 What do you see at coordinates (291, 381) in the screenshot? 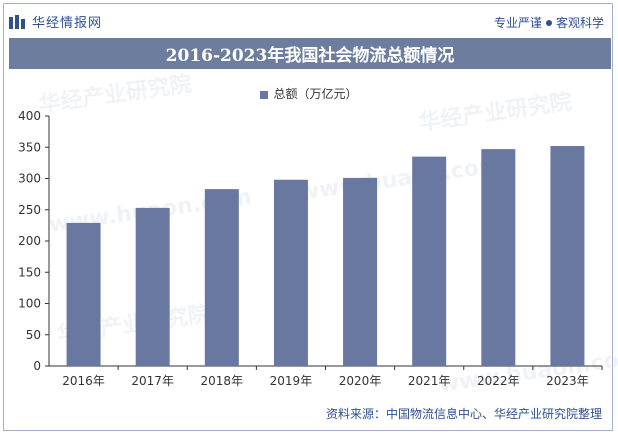
I see `x-tick-label: 2019年` at bounding box center [291, 381].